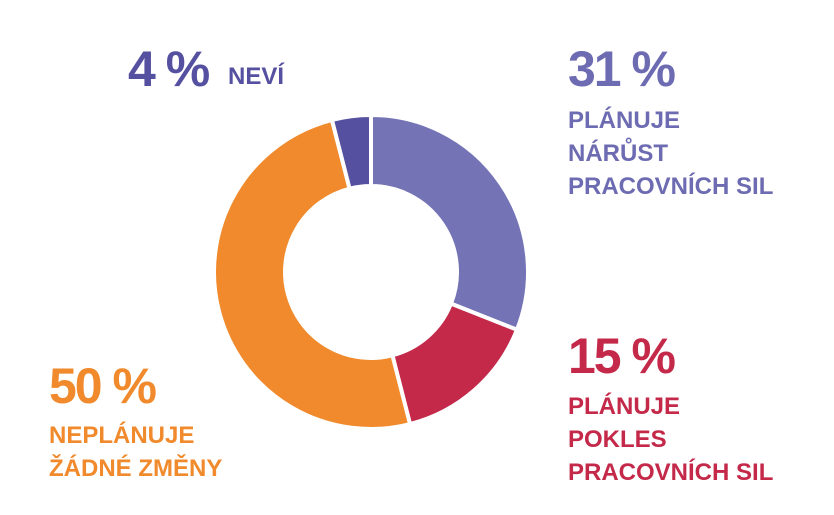  What do you see at coordinates (256, 76) in the screenshot?
I see `segment-label-unknown: NEVÍ` at bounding box center [256, 76].